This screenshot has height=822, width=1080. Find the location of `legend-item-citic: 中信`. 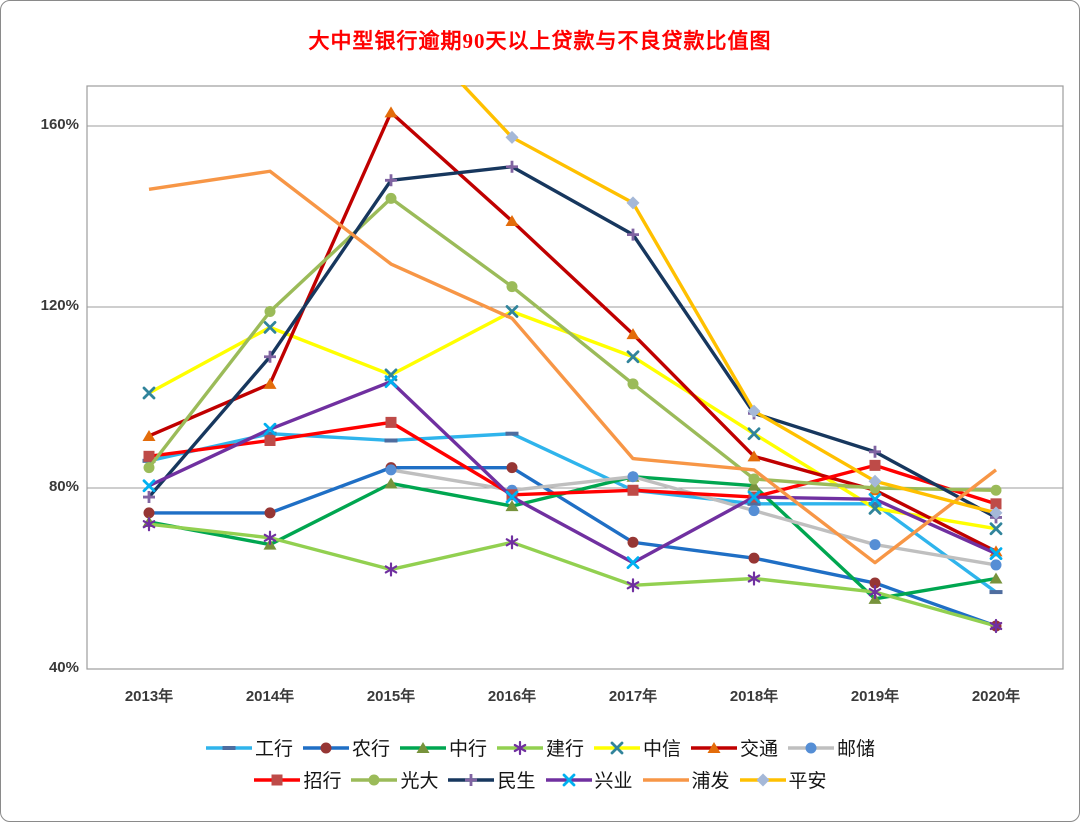

legend-item-citic: 中信 is located at coordinates (637, 747).